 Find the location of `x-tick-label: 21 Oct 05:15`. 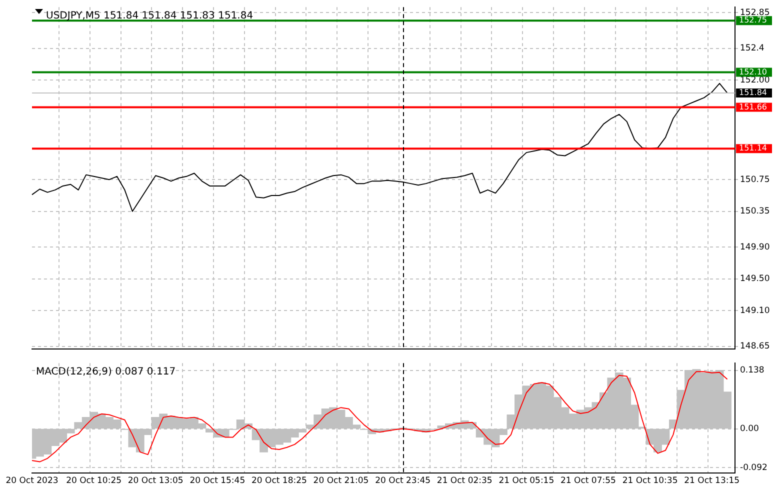

x-tick-label: 21 Oct 05:15 is located at coordinates (526, 481).